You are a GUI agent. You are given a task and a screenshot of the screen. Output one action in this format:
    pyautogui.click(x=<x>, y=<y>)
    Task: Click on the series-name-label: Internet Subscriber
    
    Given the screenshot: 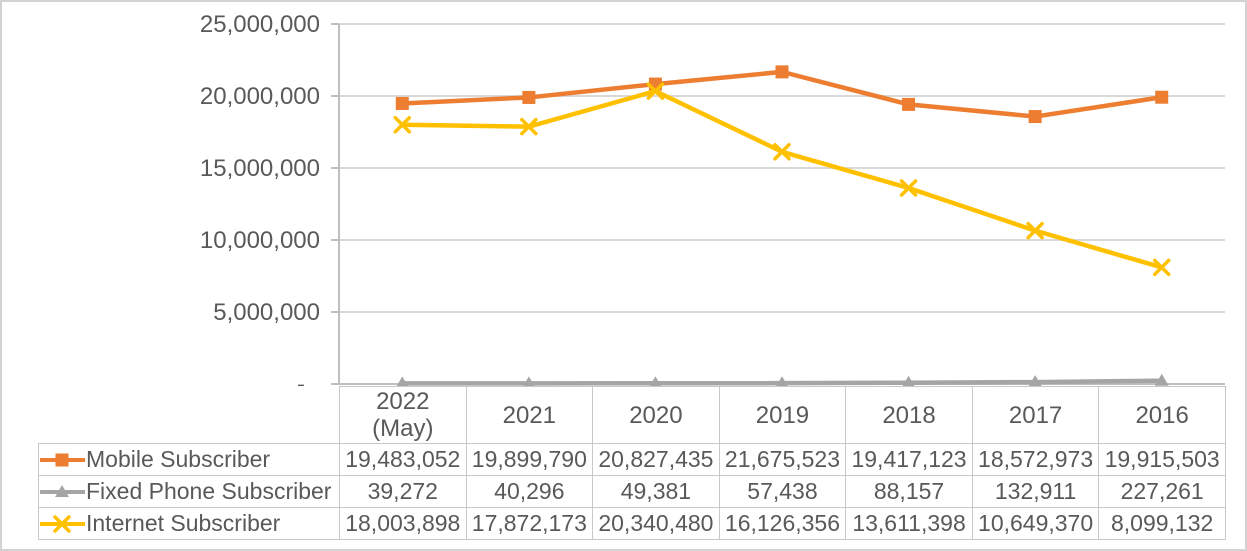 What is the action you would take?
    pyautogui.click(x=183, y=523)
    